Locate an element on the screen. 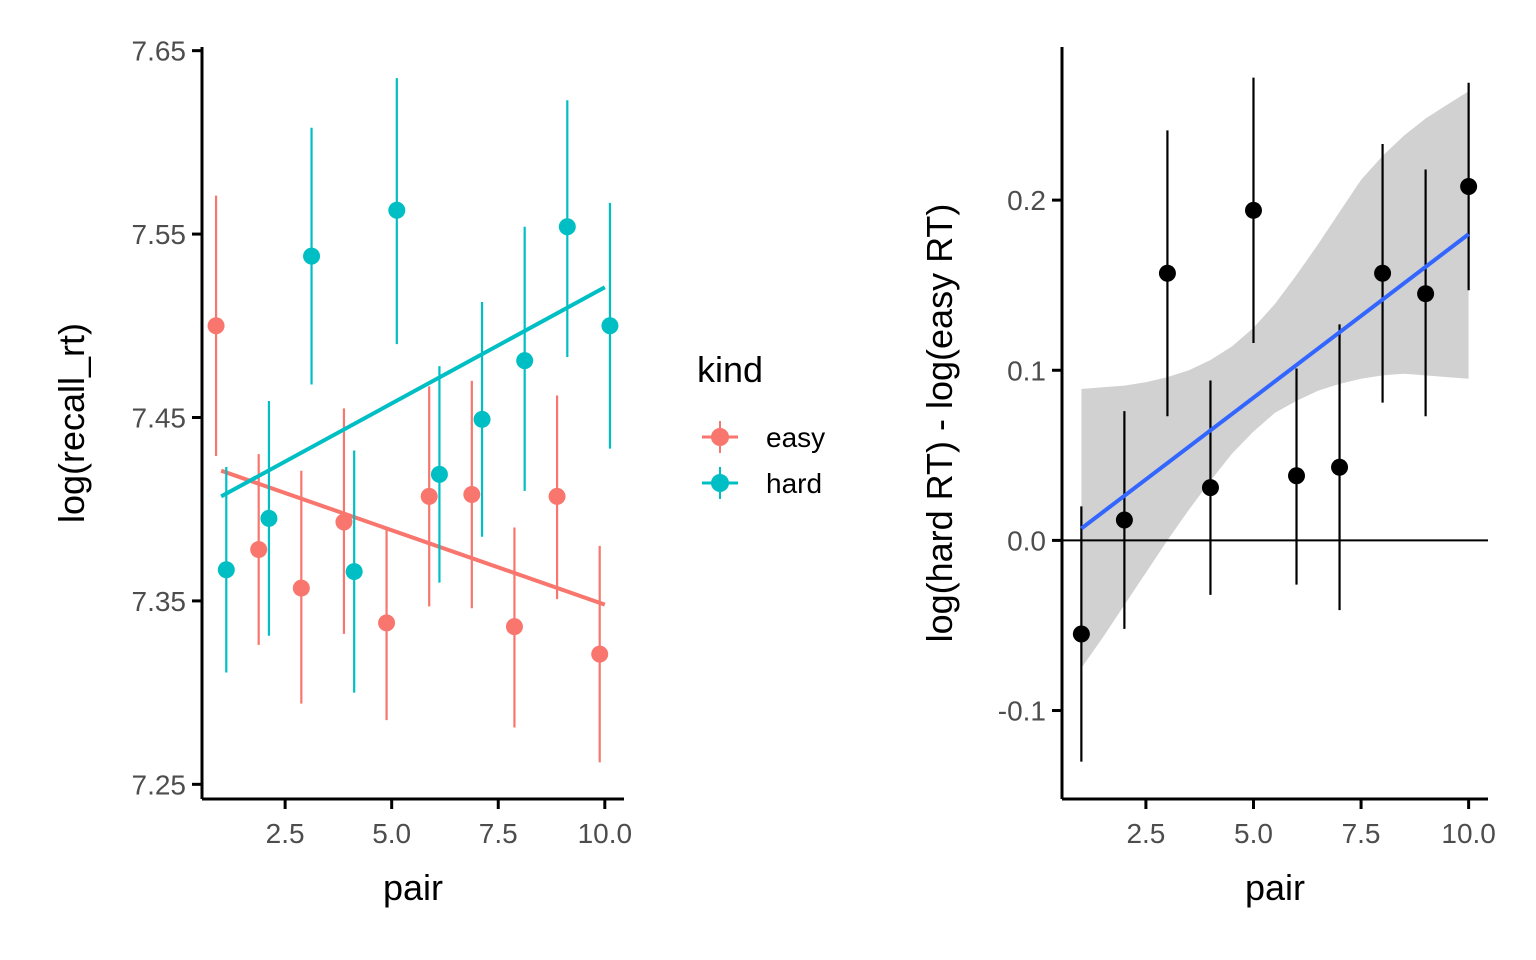  right-chart-x-tick-label: 10.0 is located at coordinates (1468, 833).